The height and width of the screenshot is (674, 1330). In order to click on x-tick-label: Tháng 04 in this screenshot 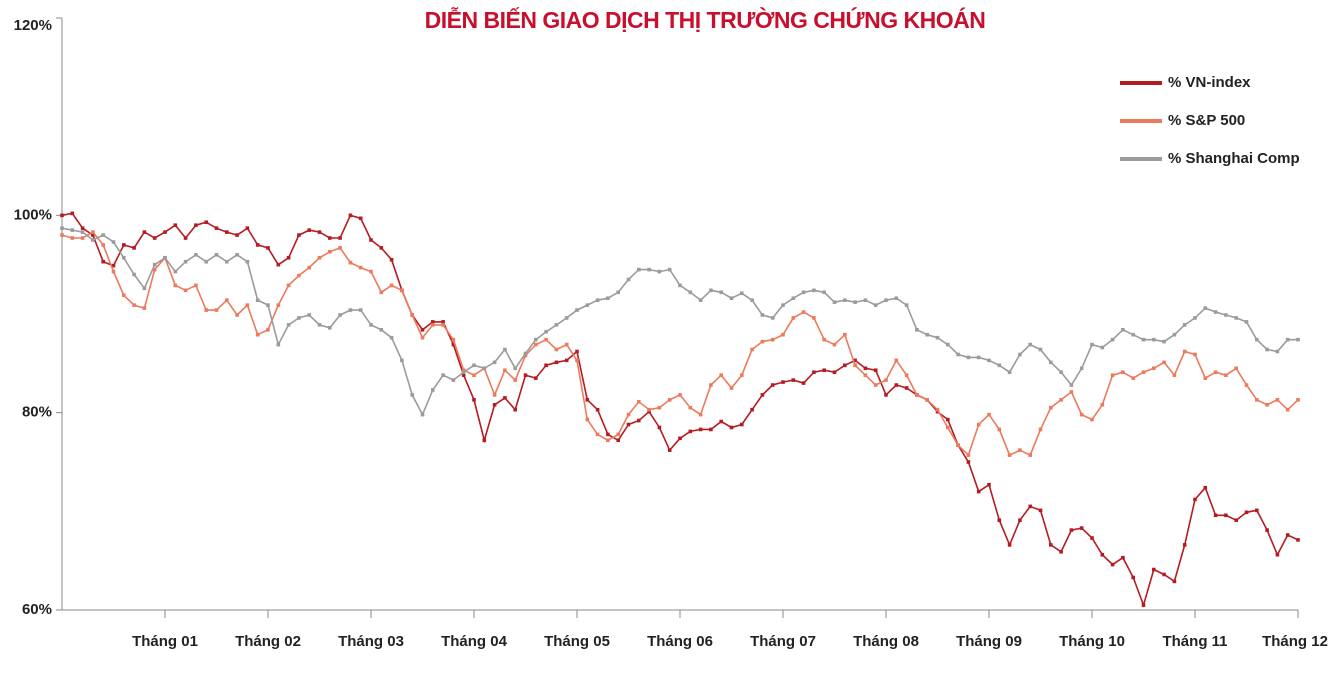, I will do `click(474, 641)`.